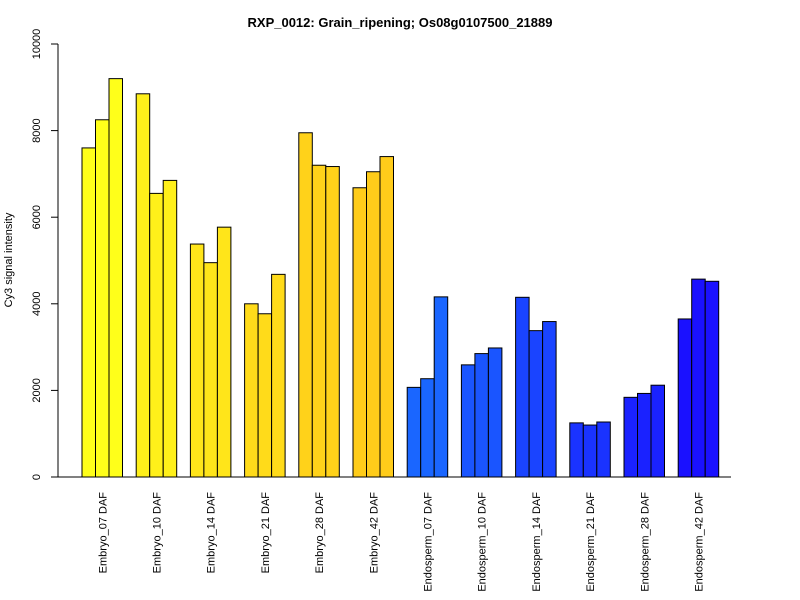  What do you see at coordinates (428, 542) in the screenshot?
I see `x-tick-label: Endosperm_07 DAF` at bounding box center [428, 542].